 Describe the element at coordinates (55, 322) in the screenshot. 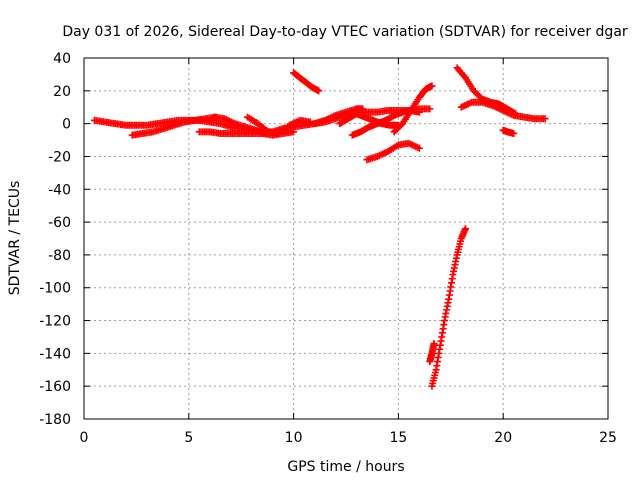

I see `y-tick-label: -120` at that location.